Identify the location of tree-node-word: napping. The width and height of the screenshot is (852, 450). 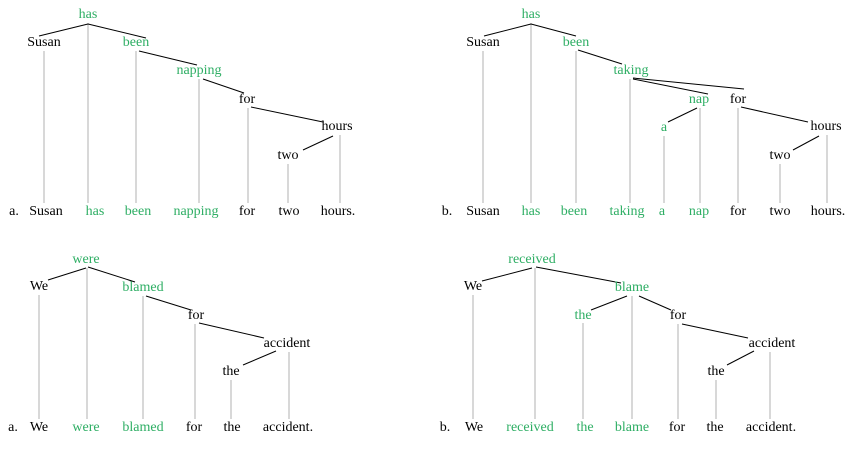
(199, 70).